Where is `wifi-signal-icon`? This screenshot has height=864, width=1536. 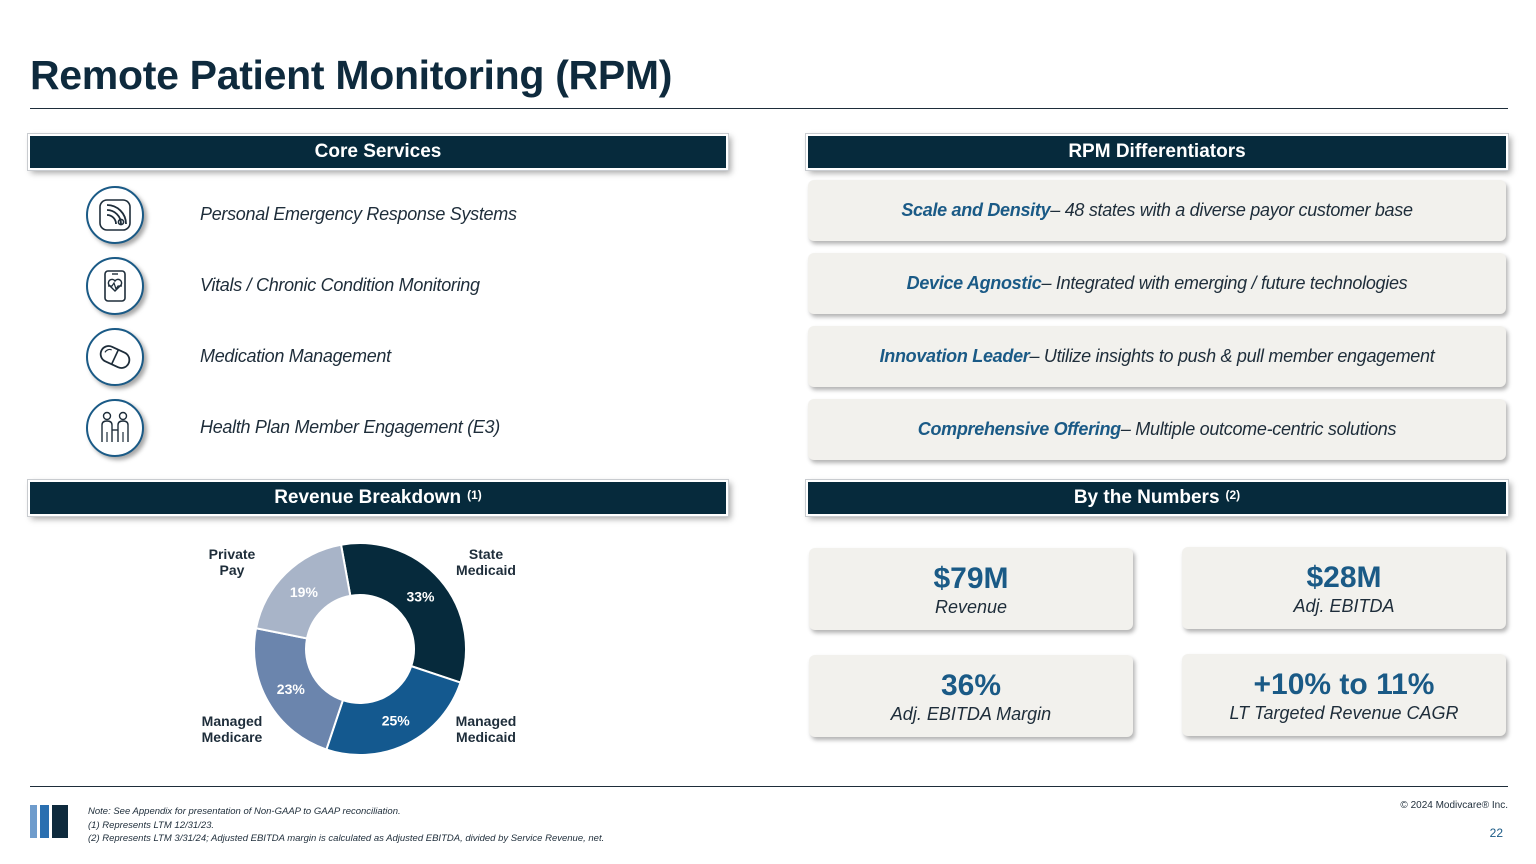
wifi-signal-icon is located at coordinates (115, 215).